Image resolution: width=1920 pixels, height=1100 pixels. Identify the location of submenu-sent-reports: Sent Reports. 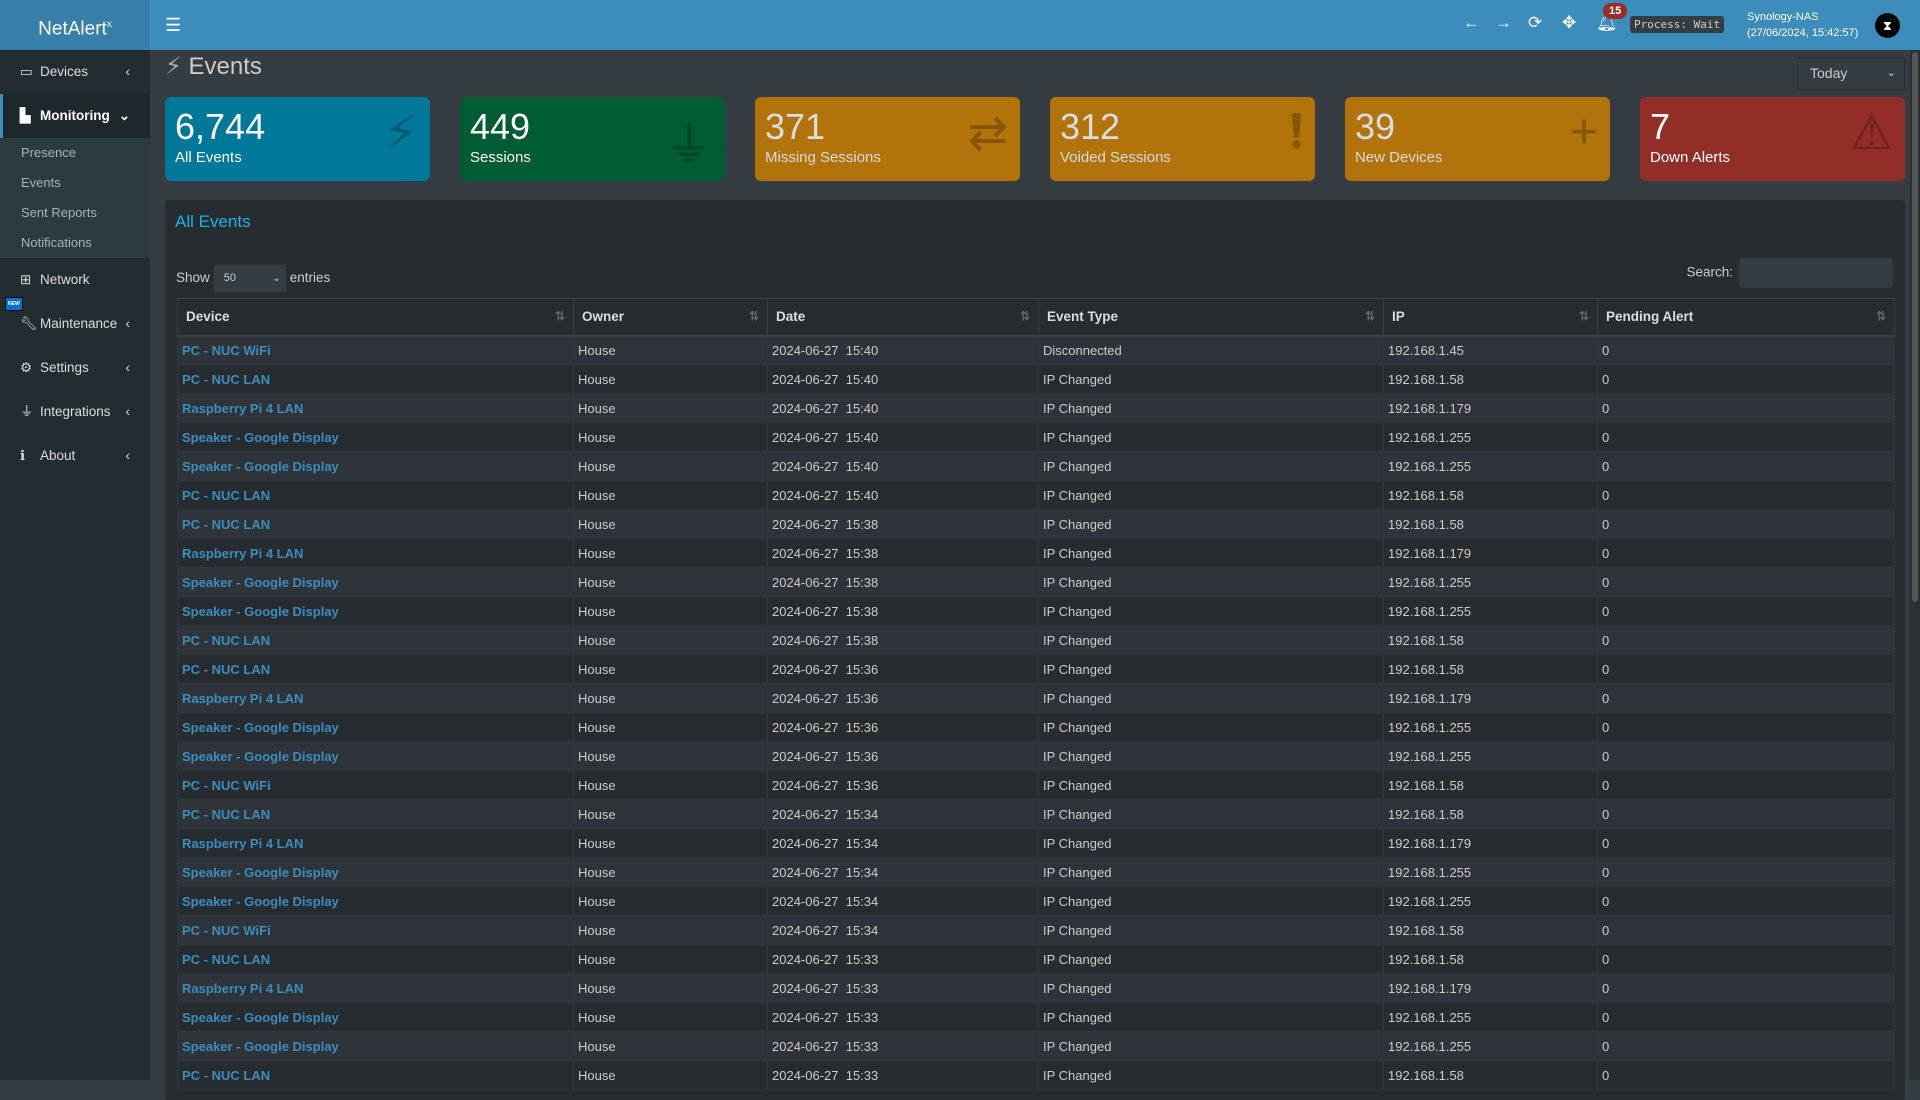
(59, 212).